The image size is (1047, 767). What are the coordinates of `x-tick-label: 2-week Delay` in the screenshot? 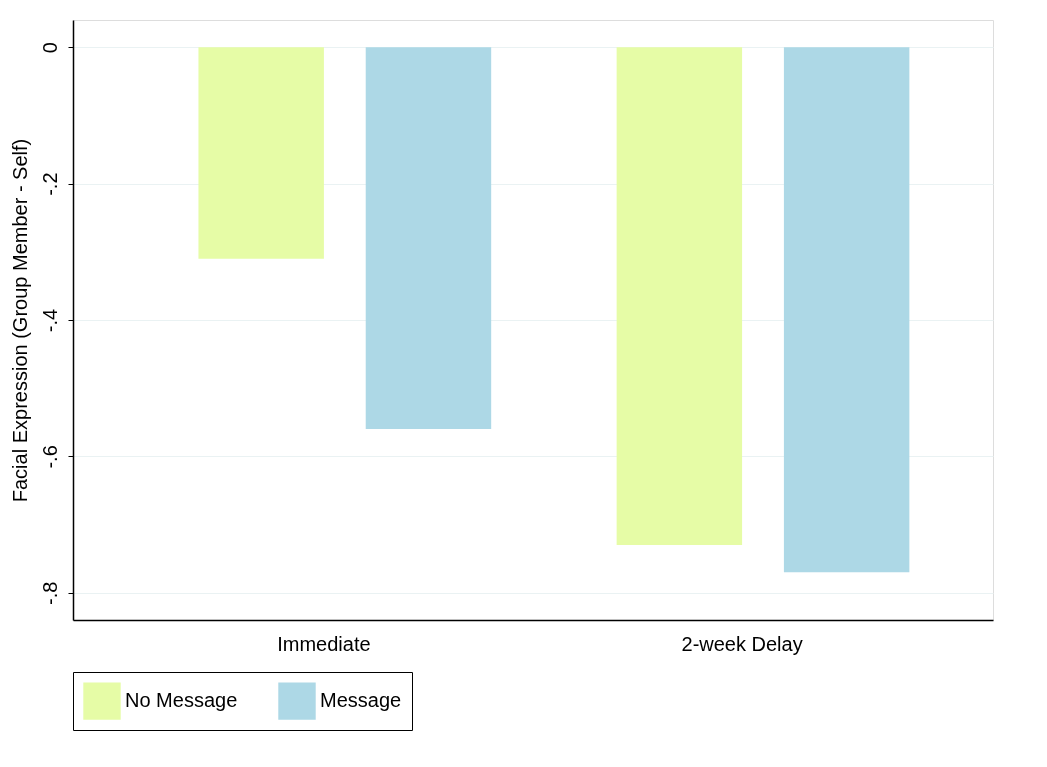 It's located at (742, 643).